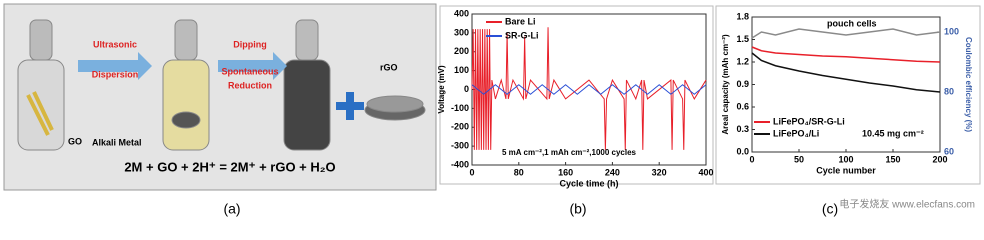 This screenshot has width=984, height=240. I want to click on x-tick-label: 100, so click(845, 159).